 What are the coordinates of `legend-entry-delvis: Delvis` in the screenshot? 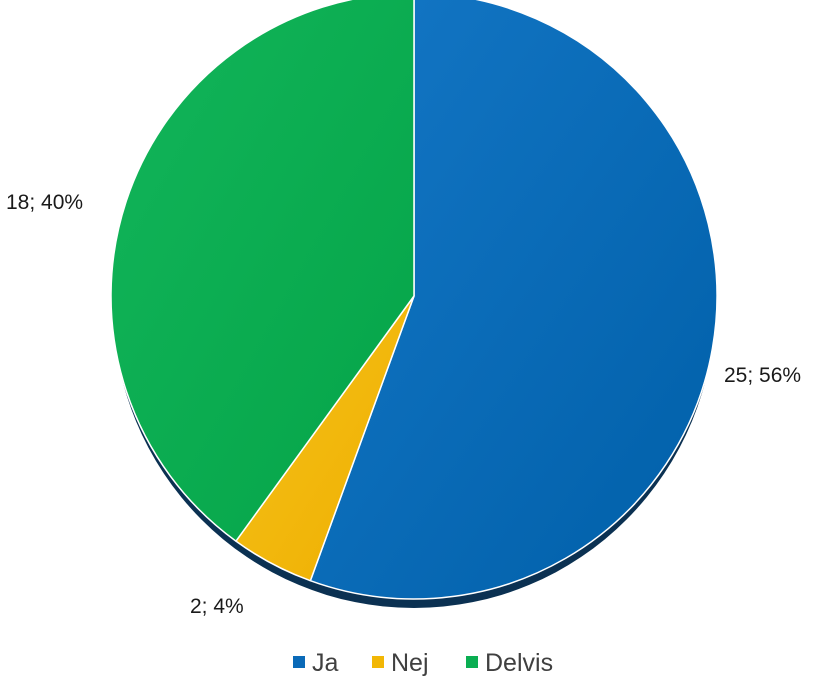 It's located at (509, 663).